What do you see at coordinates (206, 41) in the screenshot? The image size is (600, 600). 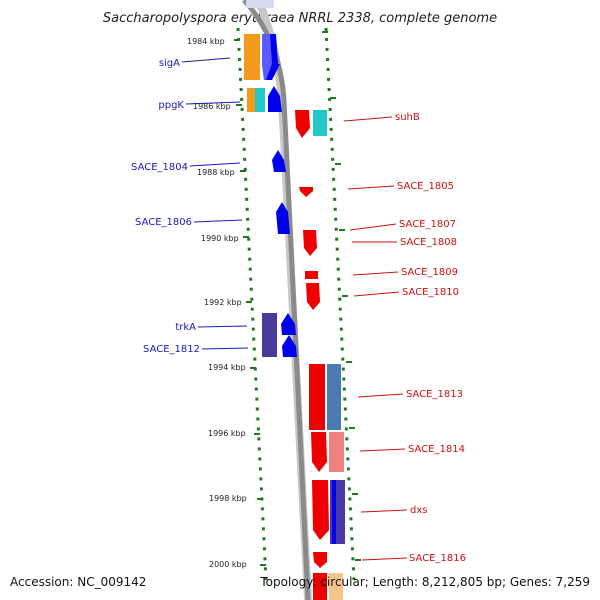 I see `kbp-label-1984: 1984 kbp` at bounding box center [206, 41].